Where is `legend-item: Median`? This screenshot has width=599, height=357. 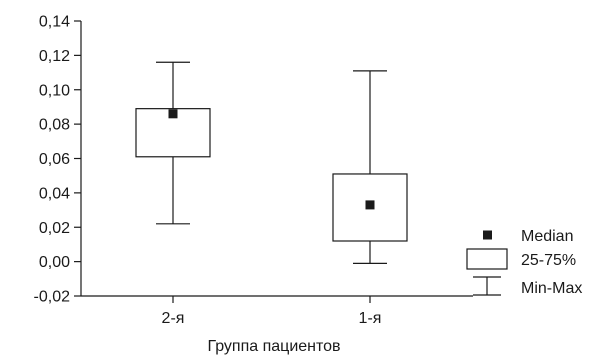 legend-item: Median is located at coordinates (528, 236).